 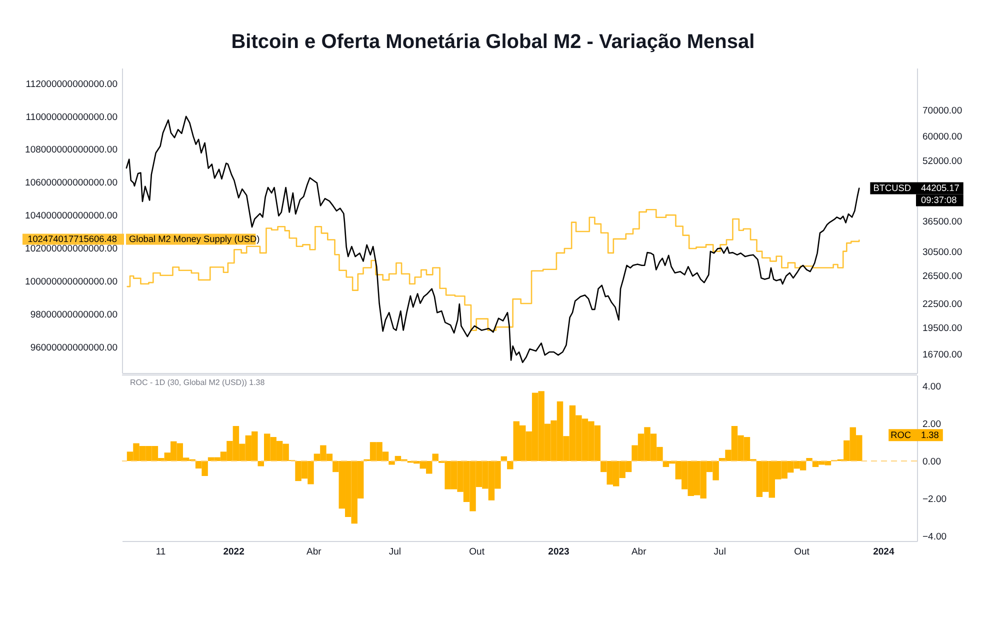 What do you see at coordinates (930, 435) in the screenshot?
I see `text: 1.38` at bounding box center [930, 435].